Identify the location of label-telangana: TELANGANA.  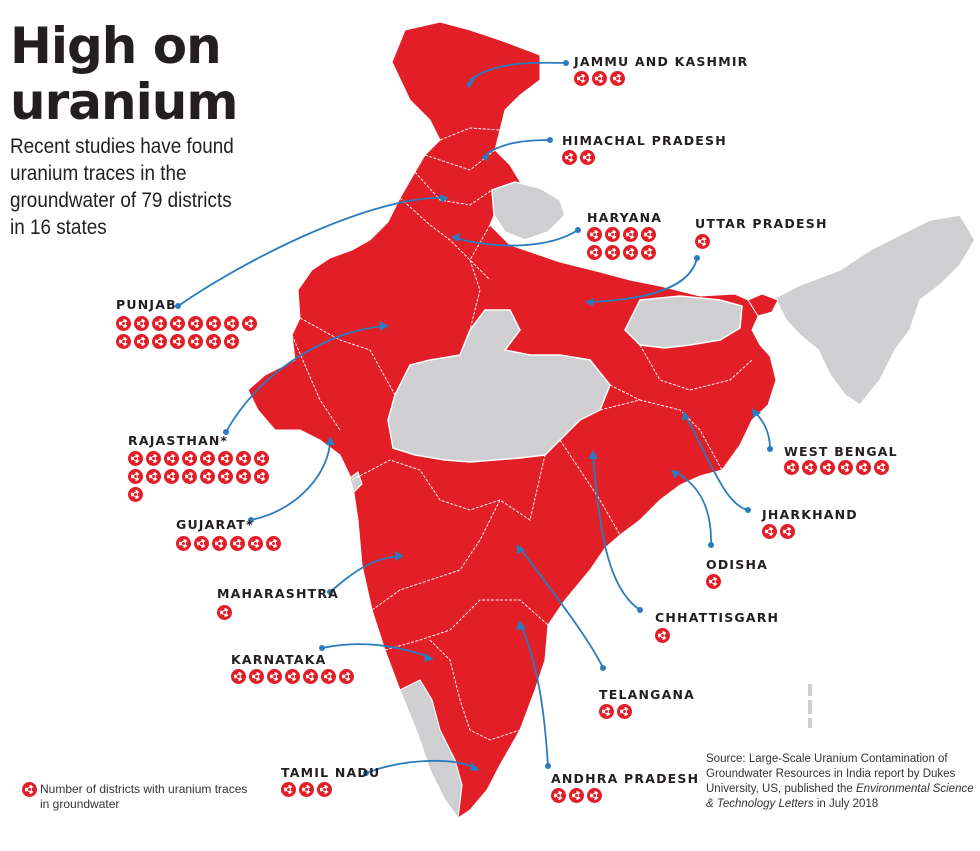
(647, 694).